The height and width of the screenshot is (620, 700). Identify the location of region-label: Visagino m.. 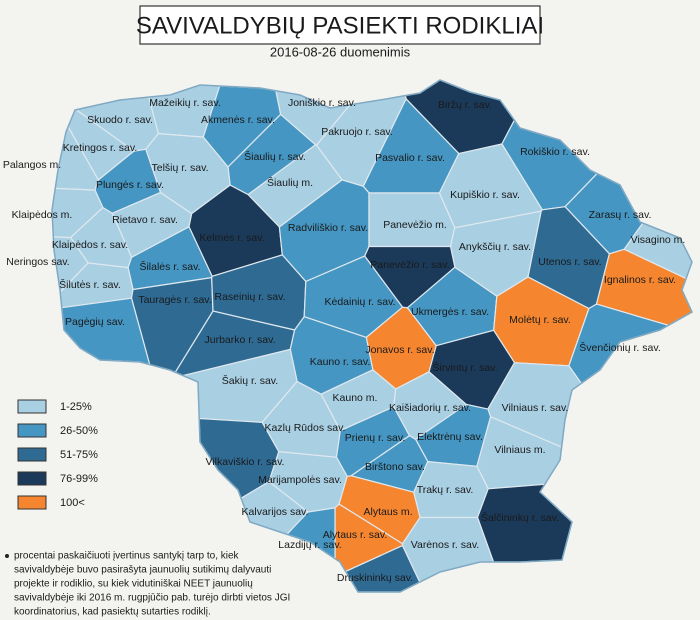
(658, 240).